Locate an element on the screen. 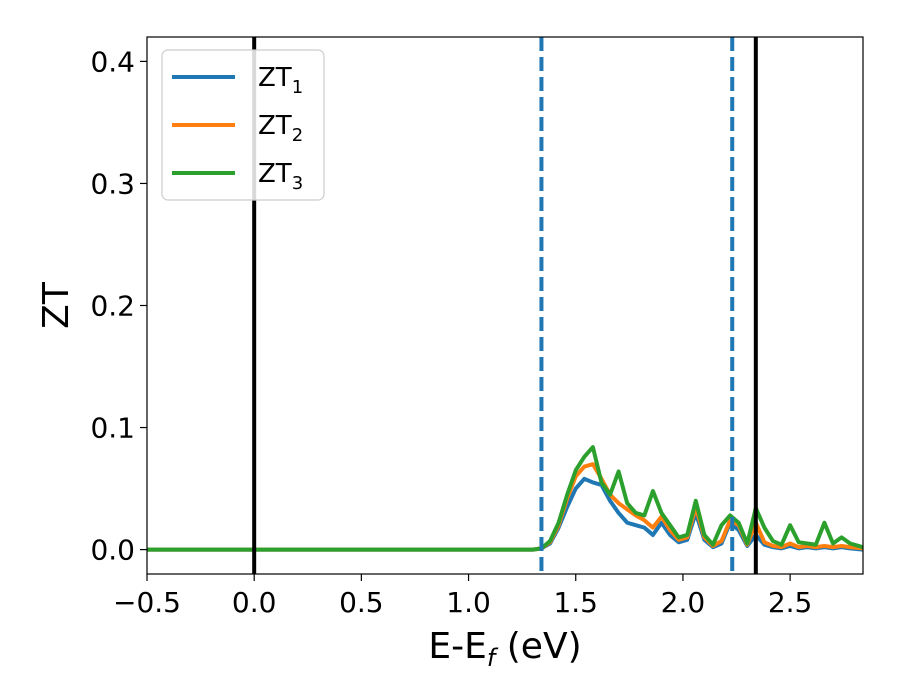  y-tick-label: 0.3 is located at coordinates (112, 183).